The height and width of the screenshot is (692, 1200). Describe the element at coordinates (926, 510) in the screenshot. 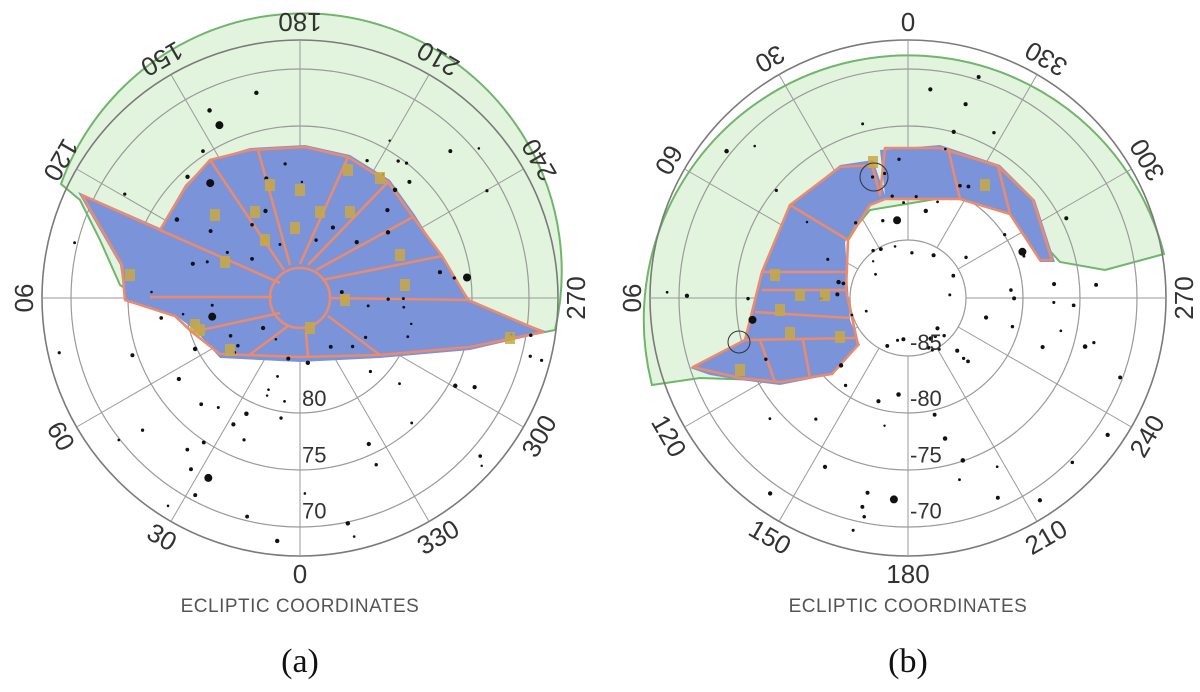

I see `panel-b-latitude-label: -70` at that location.